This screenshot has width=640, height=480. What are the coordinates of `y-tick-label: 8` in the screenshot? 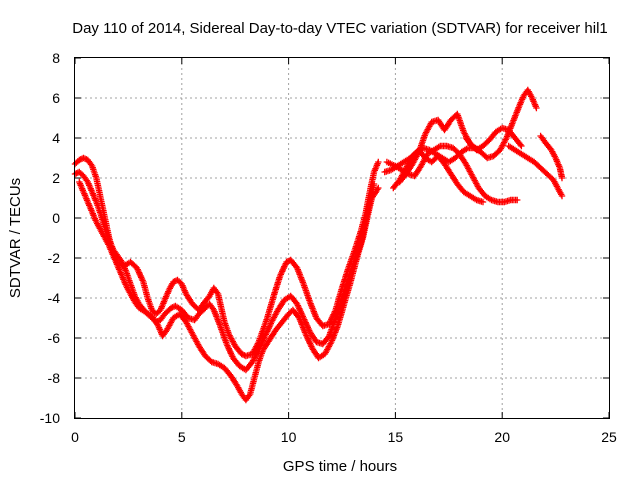 It's located at (56, 58).